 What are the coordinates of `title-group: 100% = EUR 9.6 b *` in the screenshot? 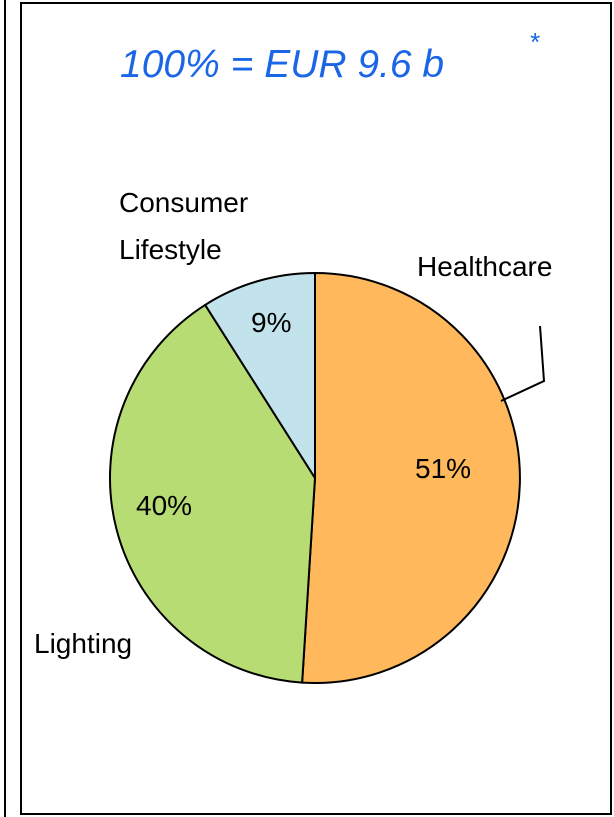 It's located at (330, 56).